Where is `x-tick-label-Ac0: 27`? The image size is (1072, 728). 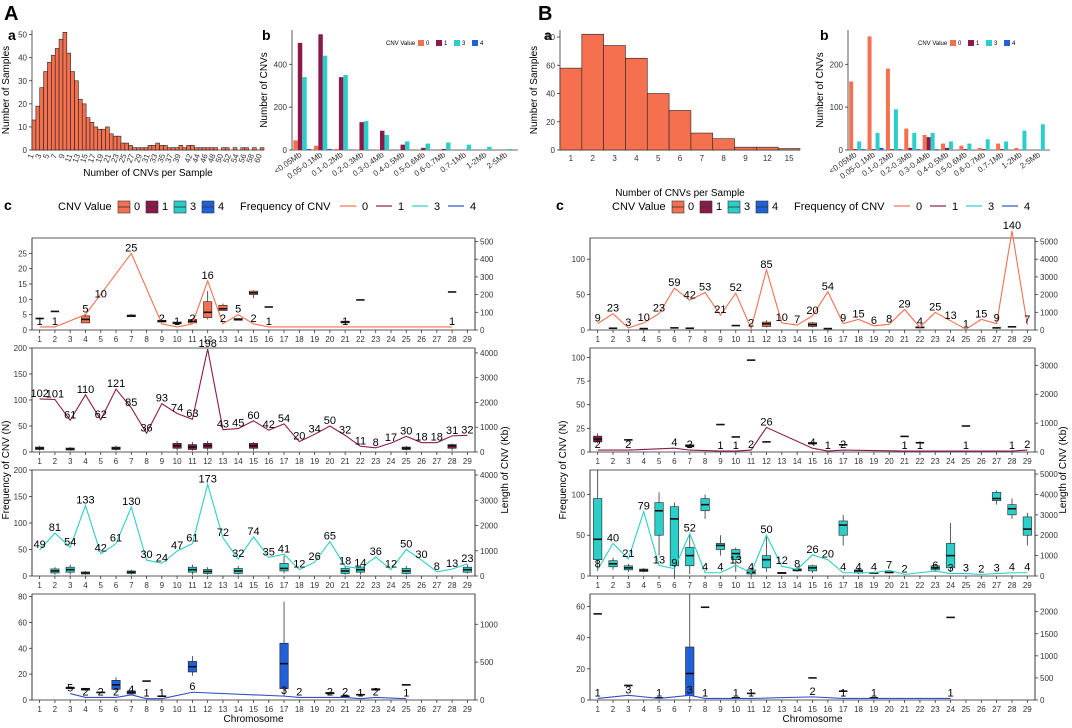
x-tick-label-Ac0: 27 is located at coordinates (436, 339).